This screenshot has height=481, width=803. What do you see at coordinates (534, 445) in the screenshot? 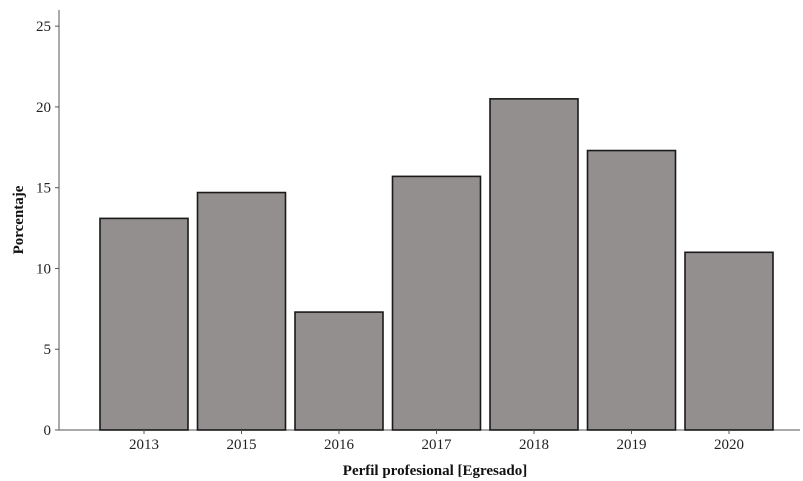
I see `x-tick-label-2018: 2018` at bounding box center [534, 445].